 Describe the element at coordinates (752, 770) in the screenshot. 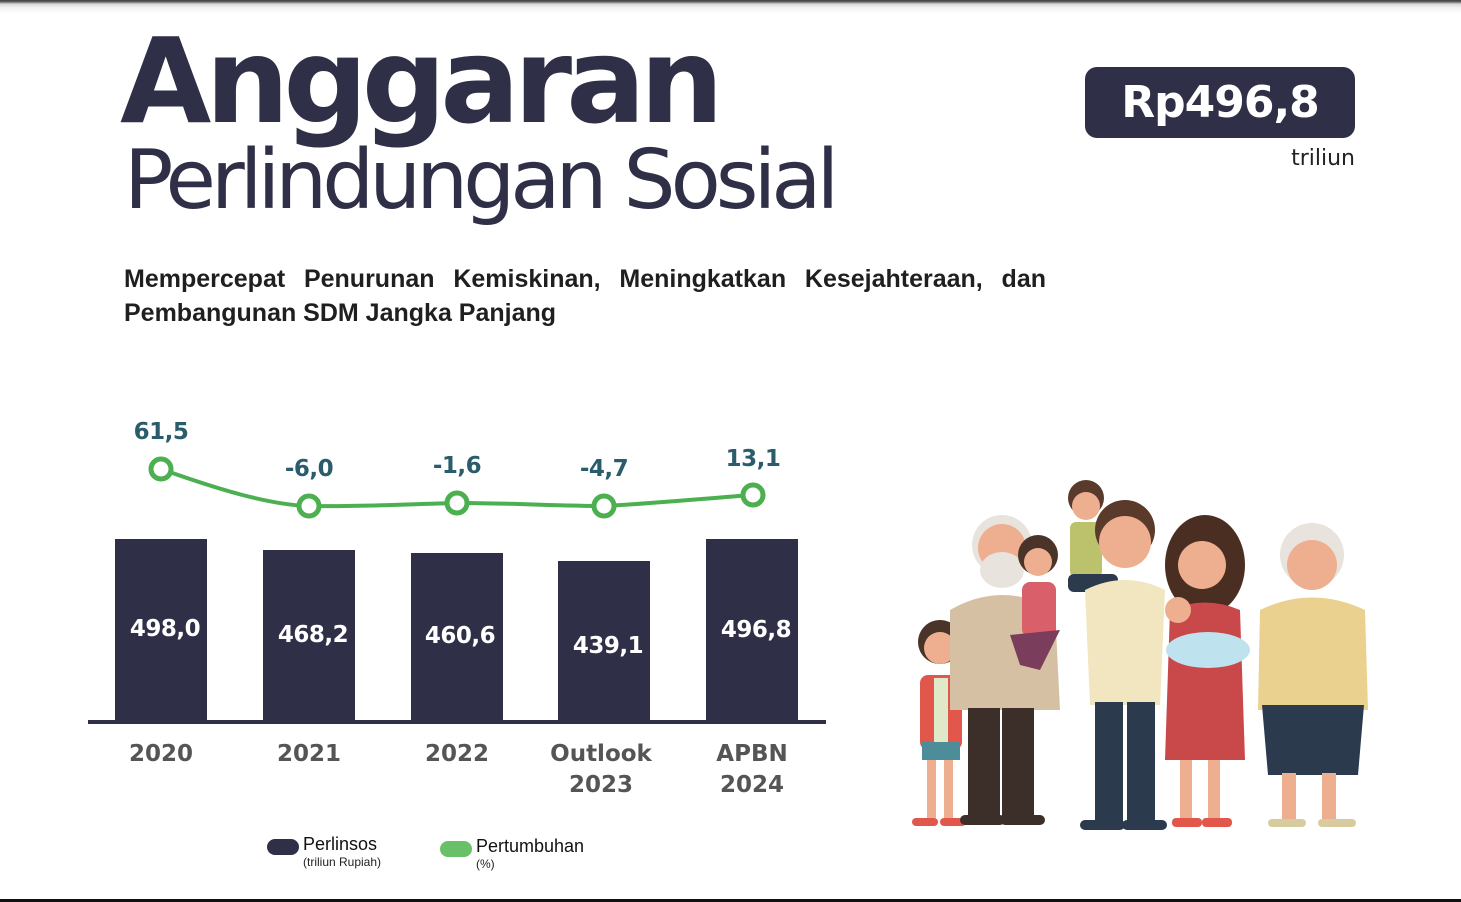

I see `category-label: APBN 2024` at that location.